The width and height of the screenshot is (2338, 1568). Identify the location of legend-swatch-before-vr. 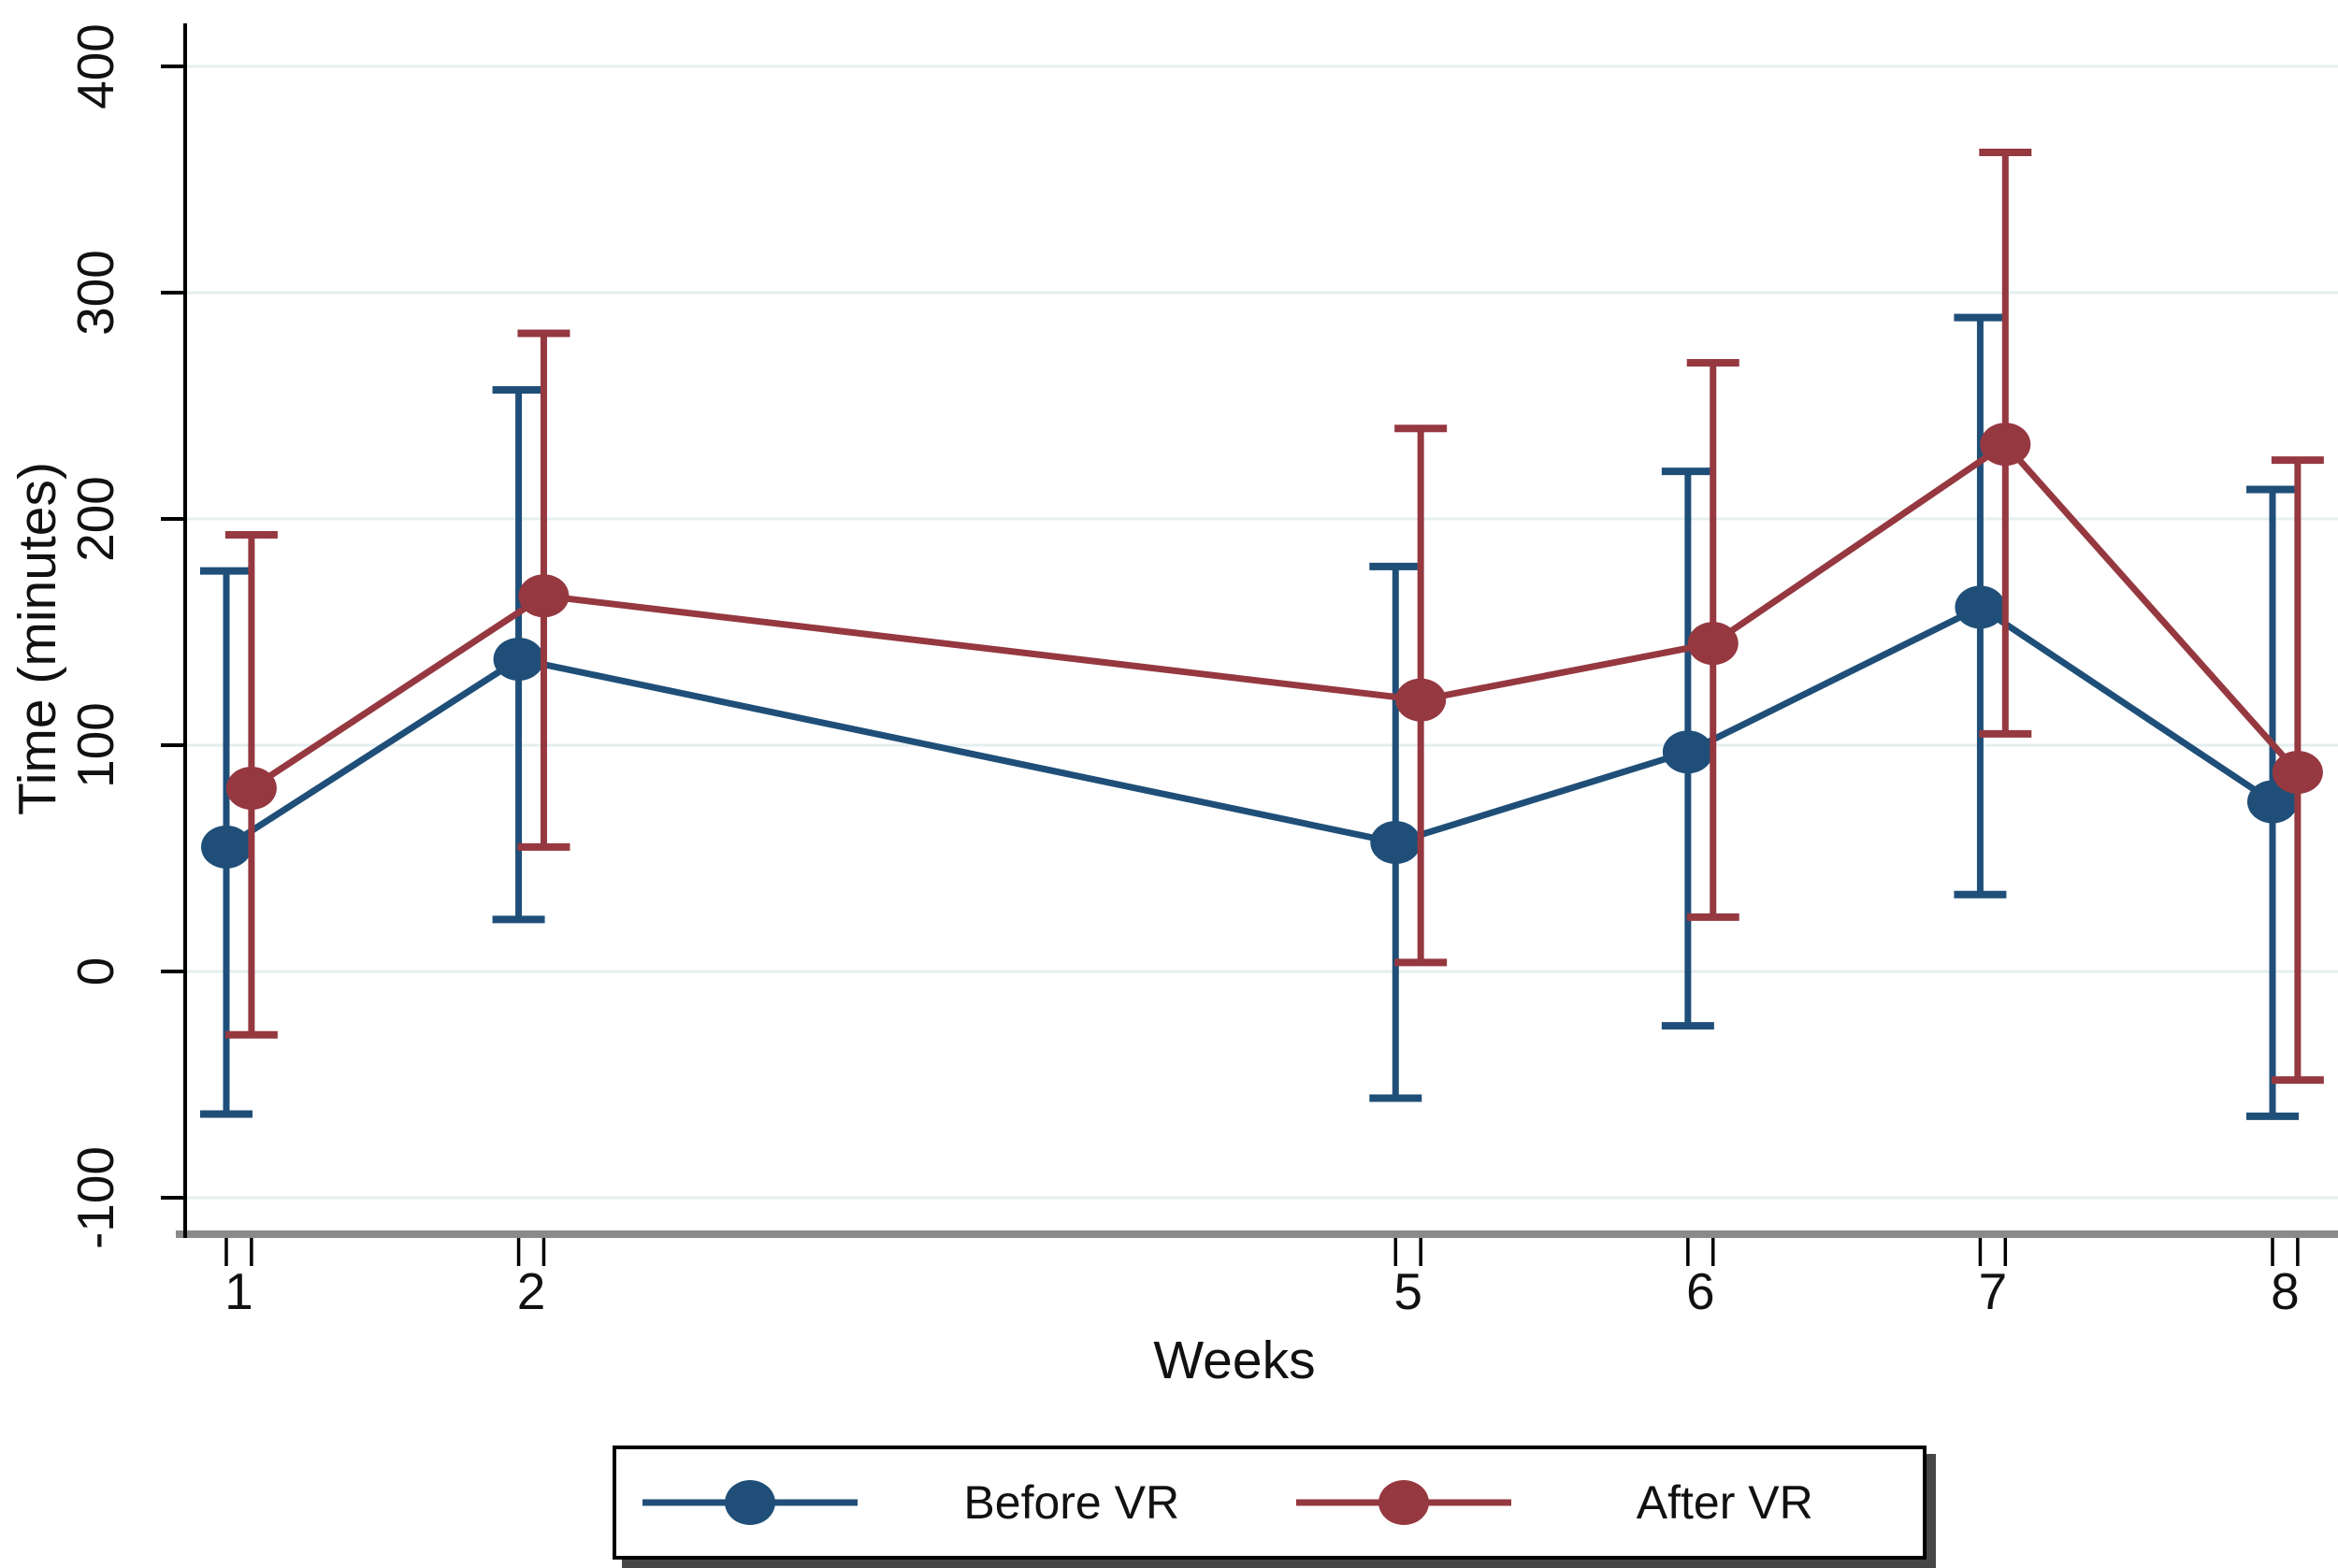
(750, 1502).